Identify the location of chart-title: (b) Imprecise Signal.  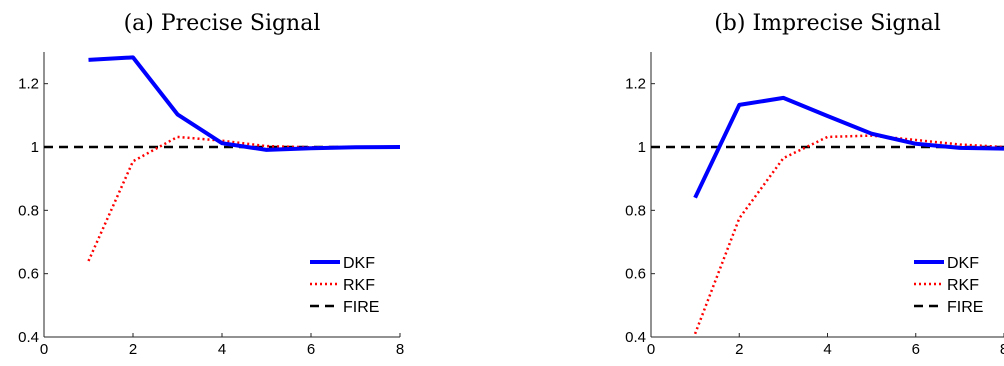
(827, 23).